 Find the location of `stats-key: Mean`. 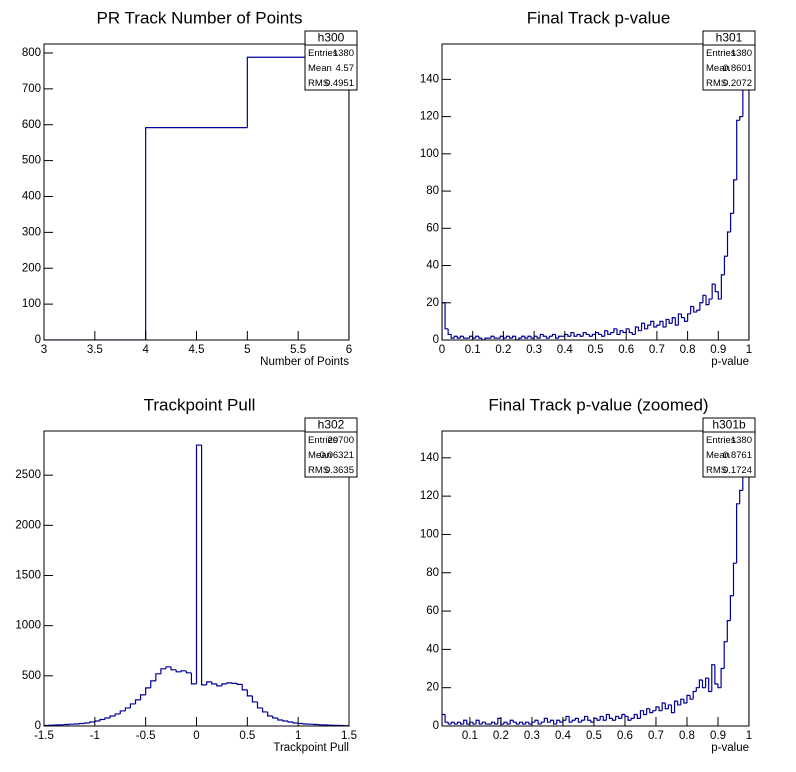

stats-key: Mean is located at coordinates (718, 68).